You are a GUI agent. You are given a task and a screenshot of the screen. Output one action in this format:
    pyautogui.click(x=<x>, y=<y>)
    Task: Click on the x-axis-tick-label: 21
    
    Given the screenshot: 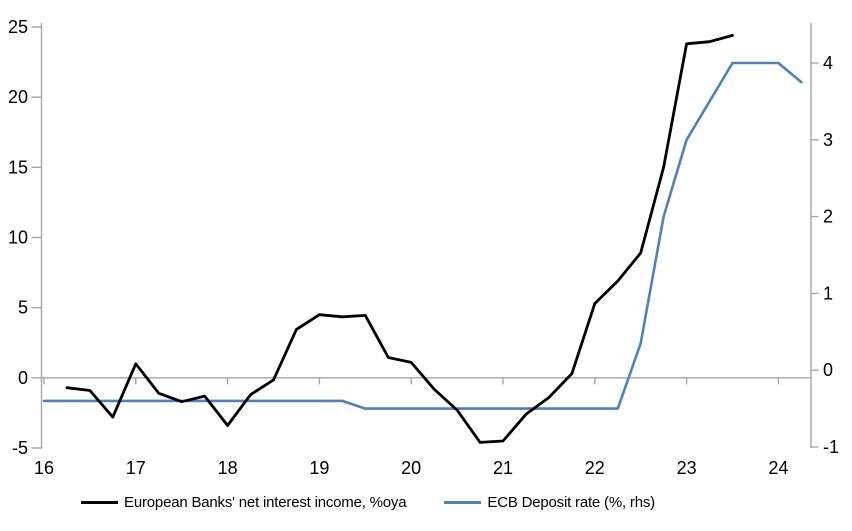 What is the action you would take?
    pyautogui.click(x=503, y=468)
    